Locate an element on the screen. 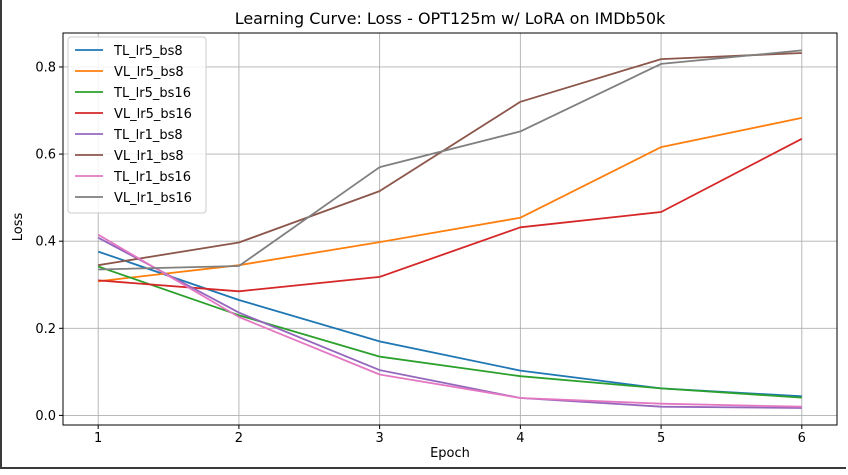 Image resolution: width=848 pixels, height=475 pixels. legend-box is located at coordinates (137, 125).